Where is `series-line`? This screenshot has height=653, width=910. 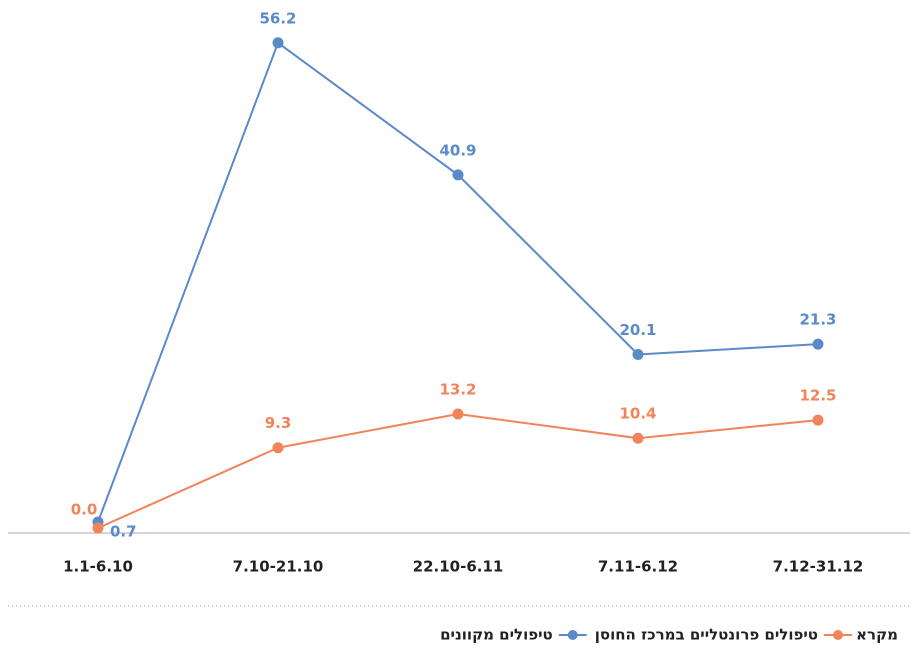 series-line is located at coordinates (458, 471).